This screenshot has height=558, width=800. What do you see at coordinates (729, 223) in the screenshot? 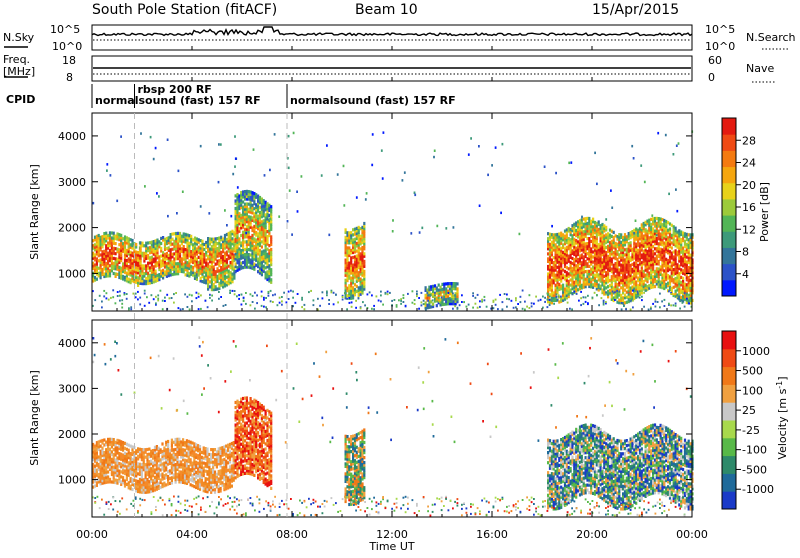
I see `power-colorbar-swatch` at bounding box center [729, 223].